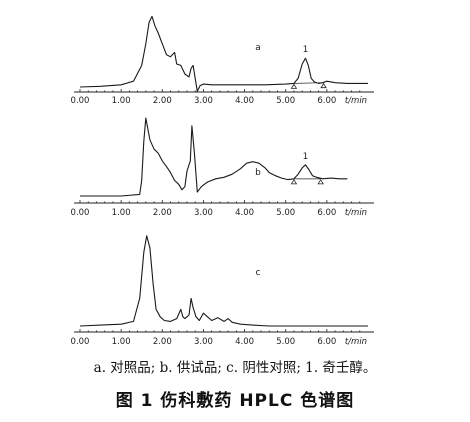  What do you see at coordinates (235, 401) in the screenshot?
I see `figure-caption: 图 1 伤科敷药 HPLC 色谱图` at bounding box center [235, 401].